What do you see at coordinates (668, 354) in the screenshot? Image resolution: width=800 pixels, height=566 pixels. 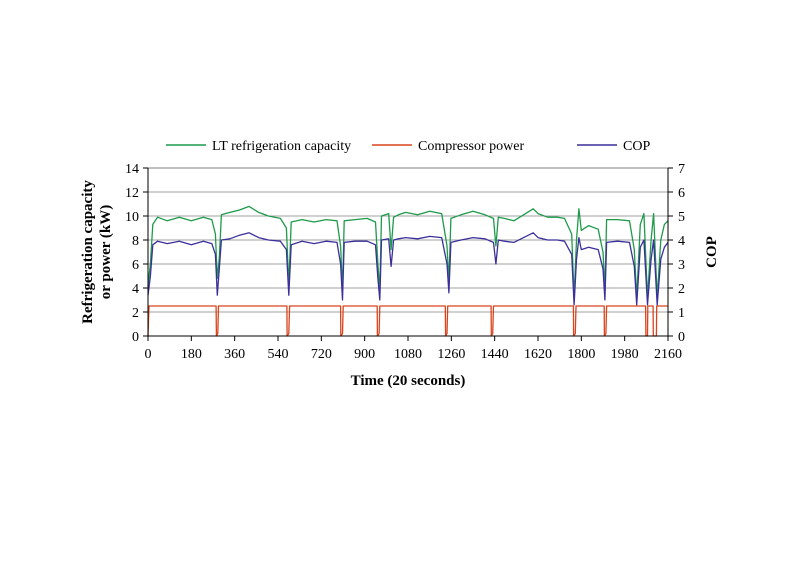 I see `x-tick-label-12: 2160` at bounding box center [668, 354].